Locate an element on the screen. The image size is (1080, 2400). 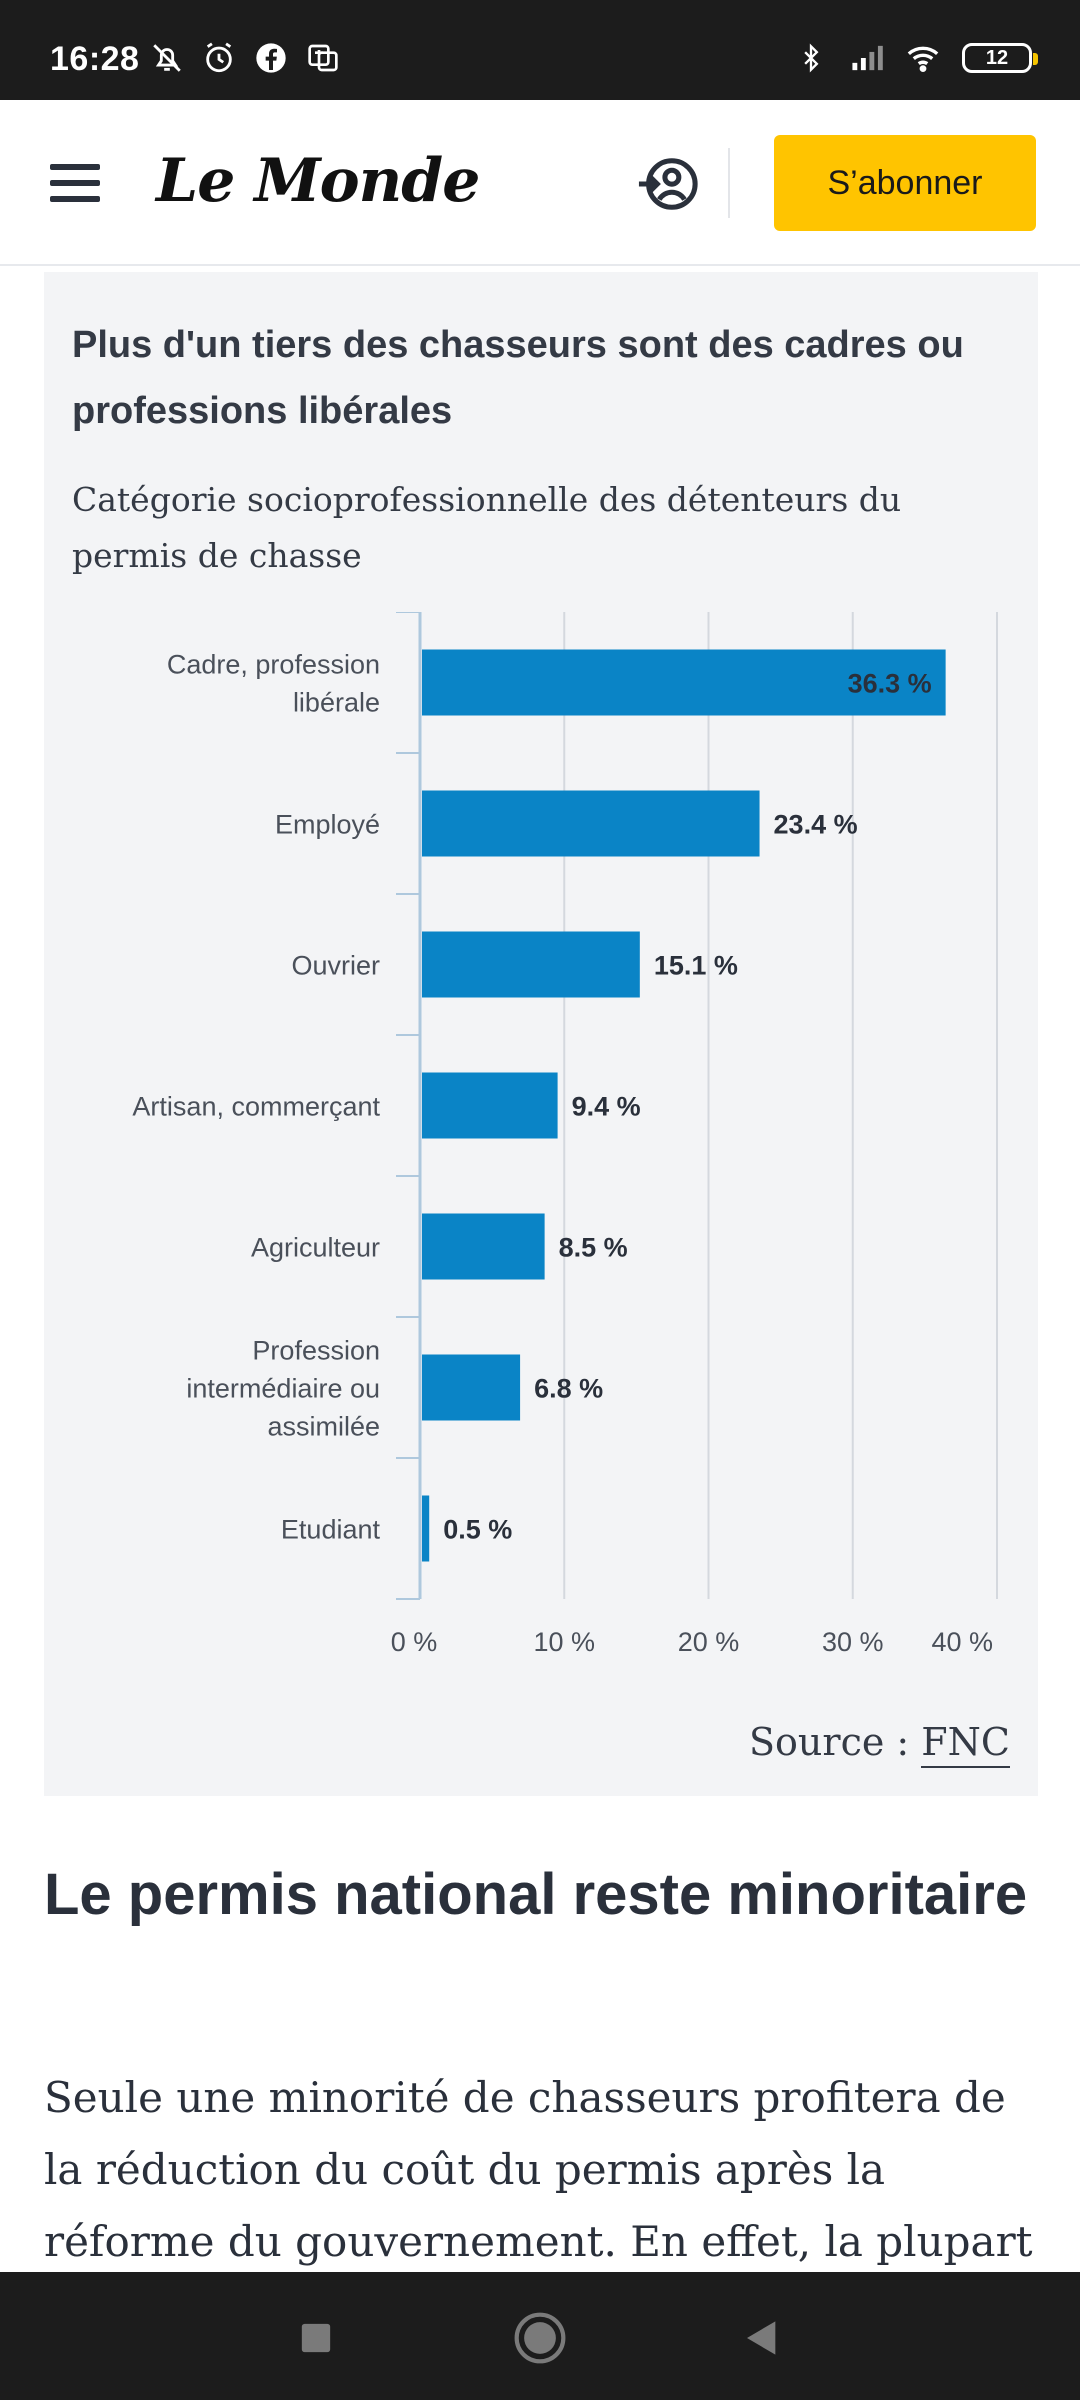
category-label-line: Artisan, commerçant is located at coordinates (256, 1107).